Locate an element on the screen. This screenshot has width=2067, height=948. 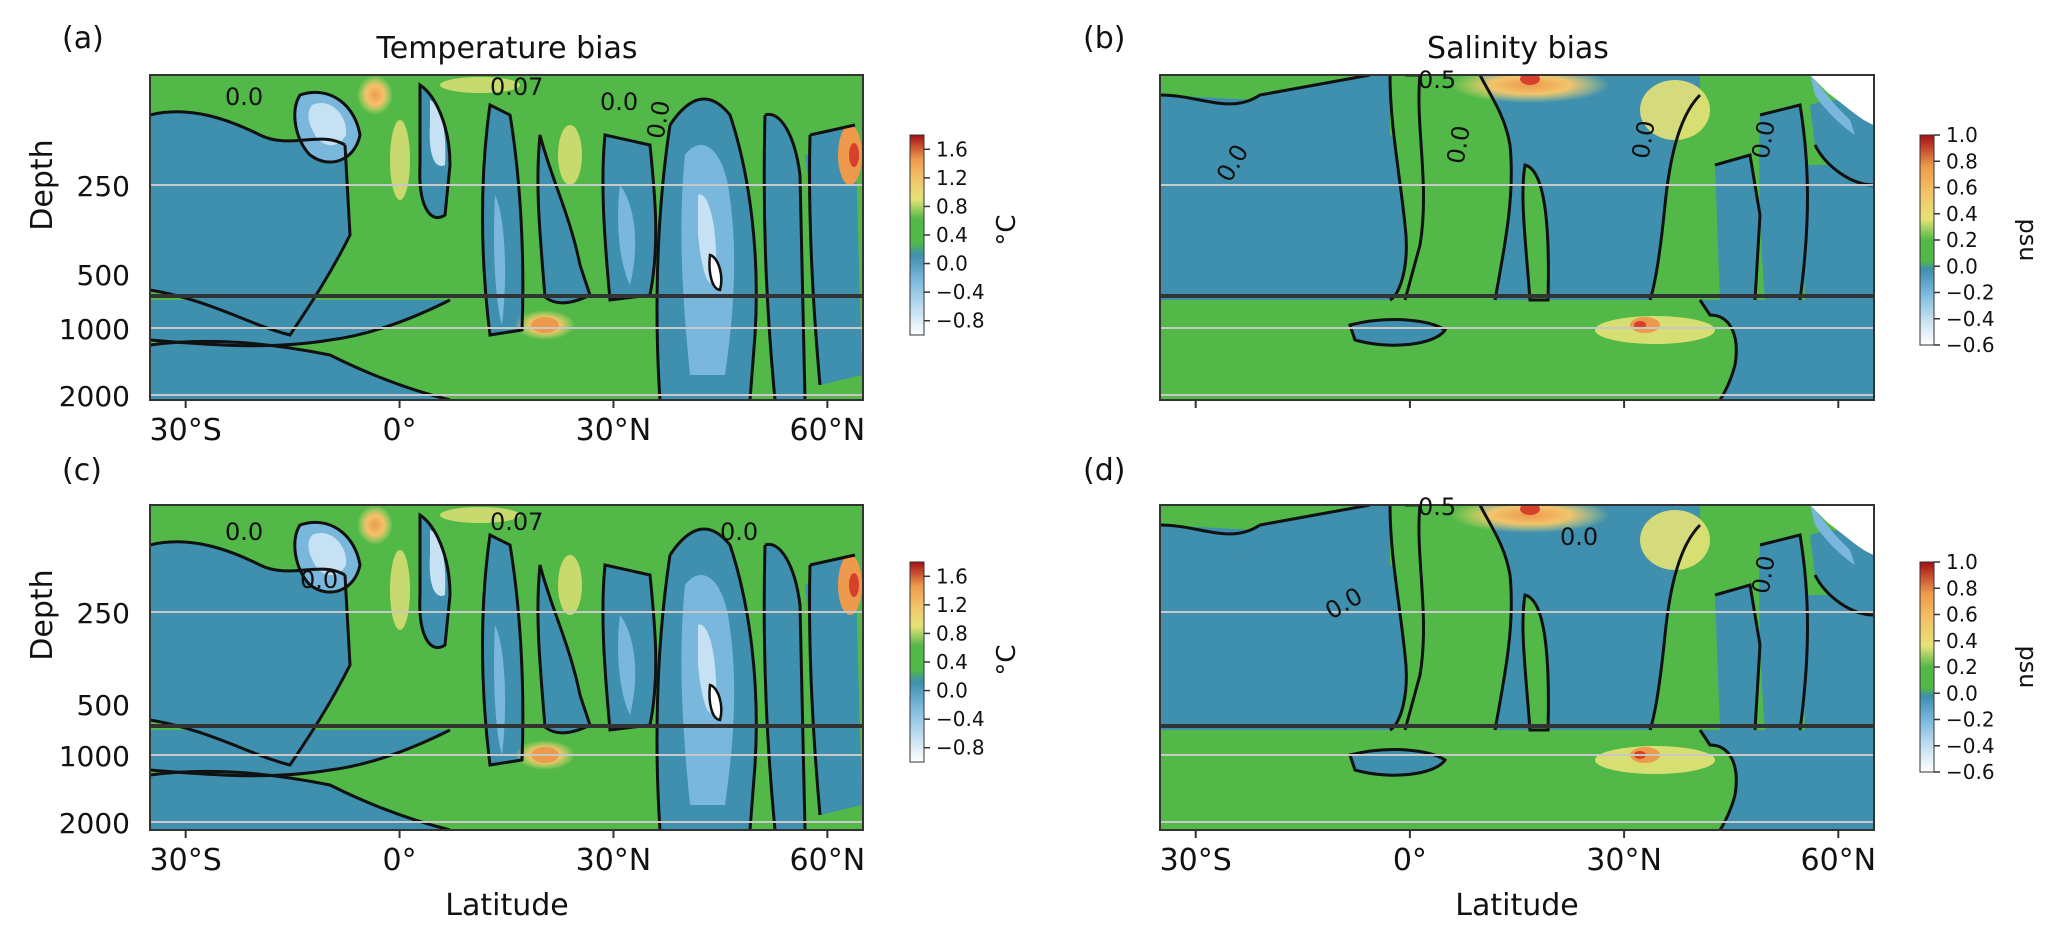
heatmap-d is located at coordinates (1517, 667).